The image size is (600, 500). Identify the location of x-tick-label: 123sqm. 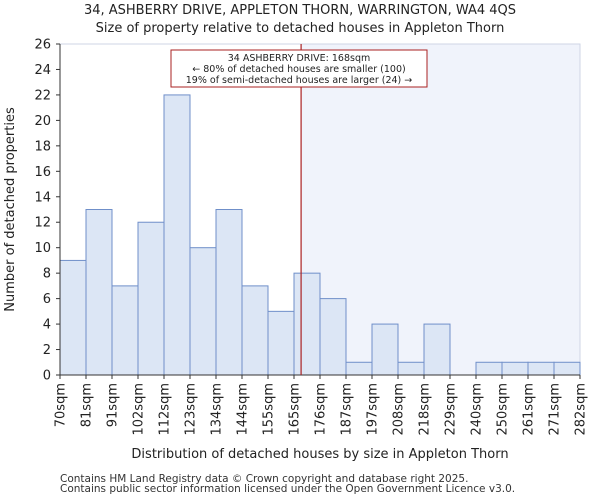
(191, 409).